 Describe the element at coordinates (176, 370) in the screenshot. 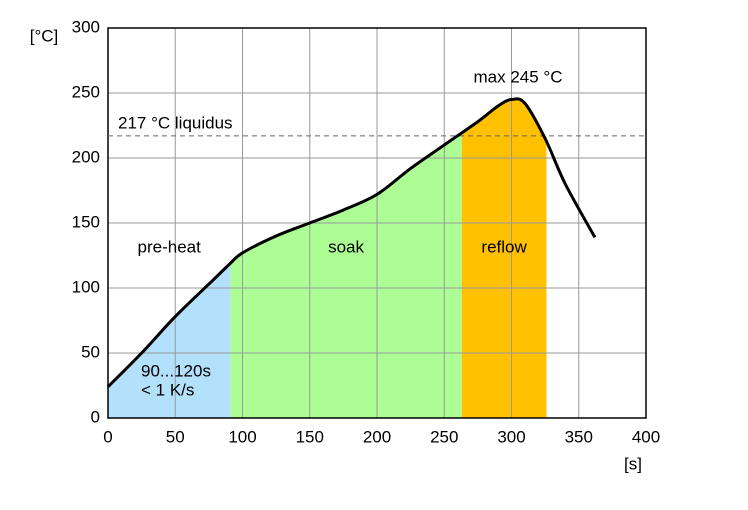

I see `zone-note: 90...120s` at that location.